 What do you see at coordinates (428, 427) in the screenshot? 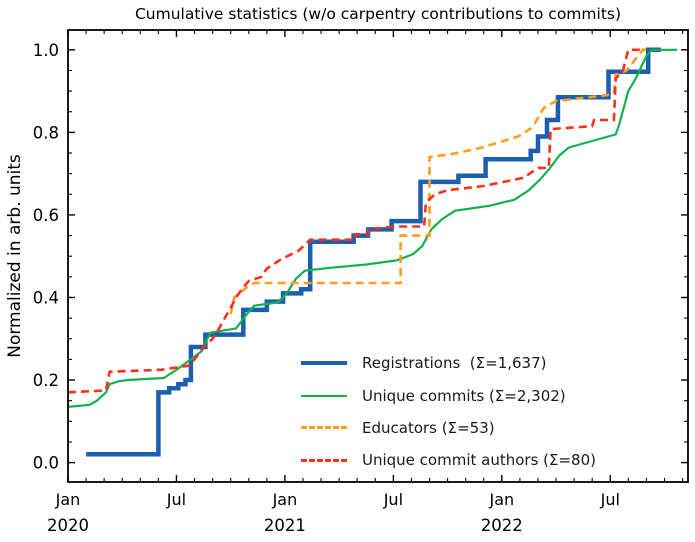
I see `legend-label: Educators (Σ=53)` at bounding box center [428, 427].